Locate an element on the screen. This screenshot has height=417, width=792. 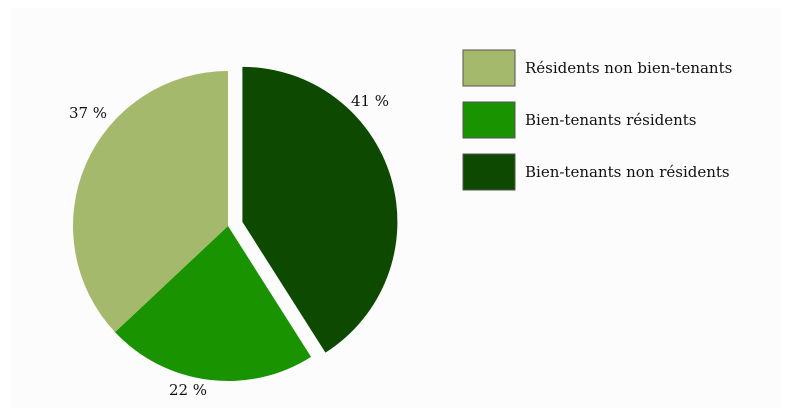
legend-label-2: Bien-tenants résidents is located at coordinates (611, 120).